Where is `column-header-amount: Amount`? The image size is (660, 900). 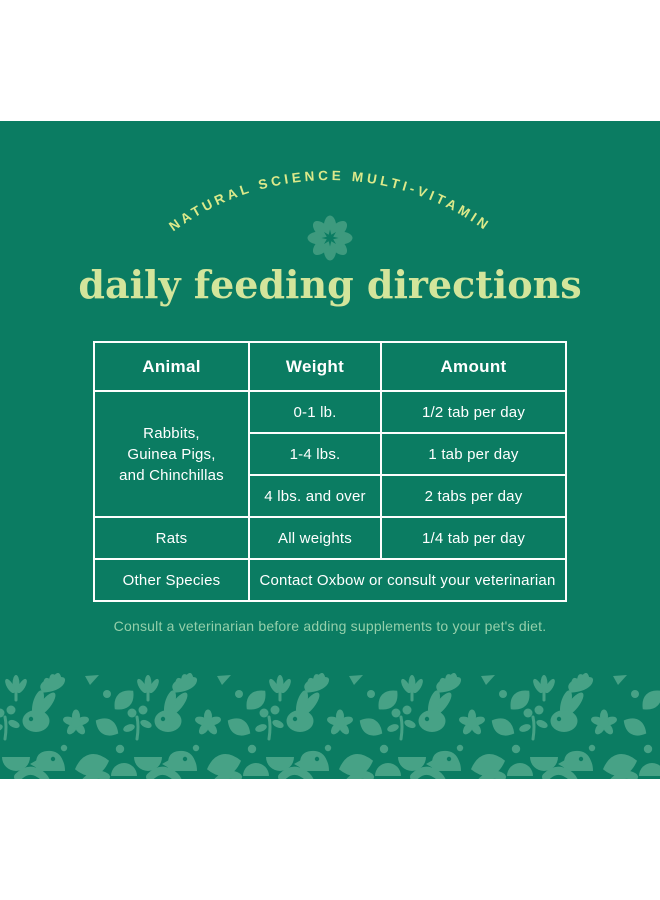 column-header-amount: Amount is located at coordinates (473, 366).